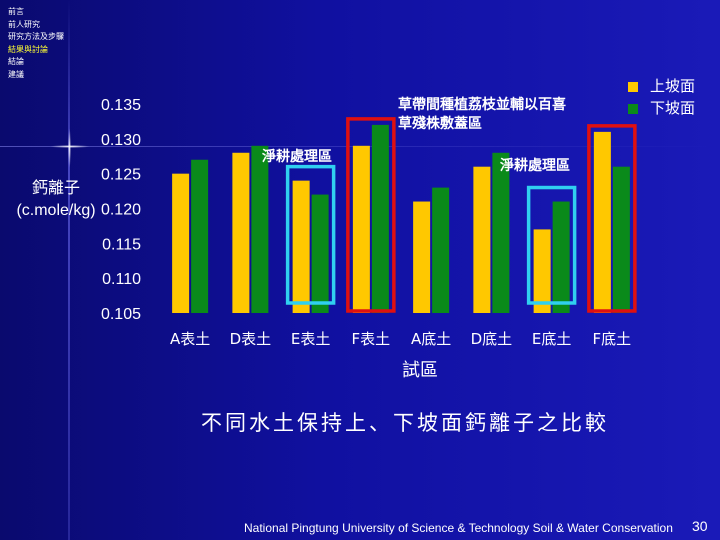 This screenshot has width=720, height=540. I want to click on legend-label-upper: 上坡面, so click(673, 86).